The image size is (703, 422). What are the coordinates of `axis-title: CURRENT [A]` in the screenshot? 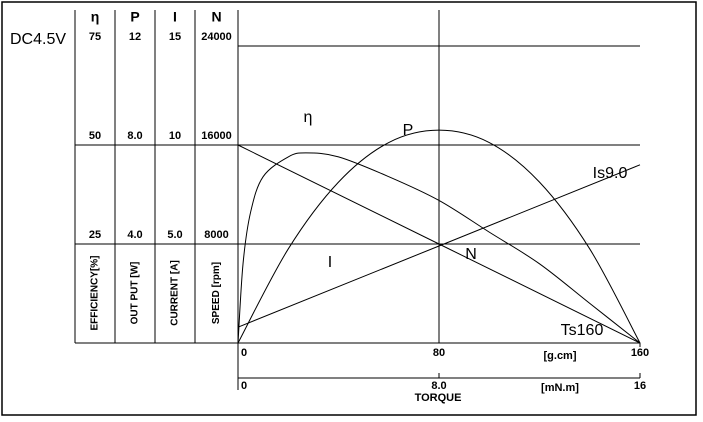 It's located at (175, 293).